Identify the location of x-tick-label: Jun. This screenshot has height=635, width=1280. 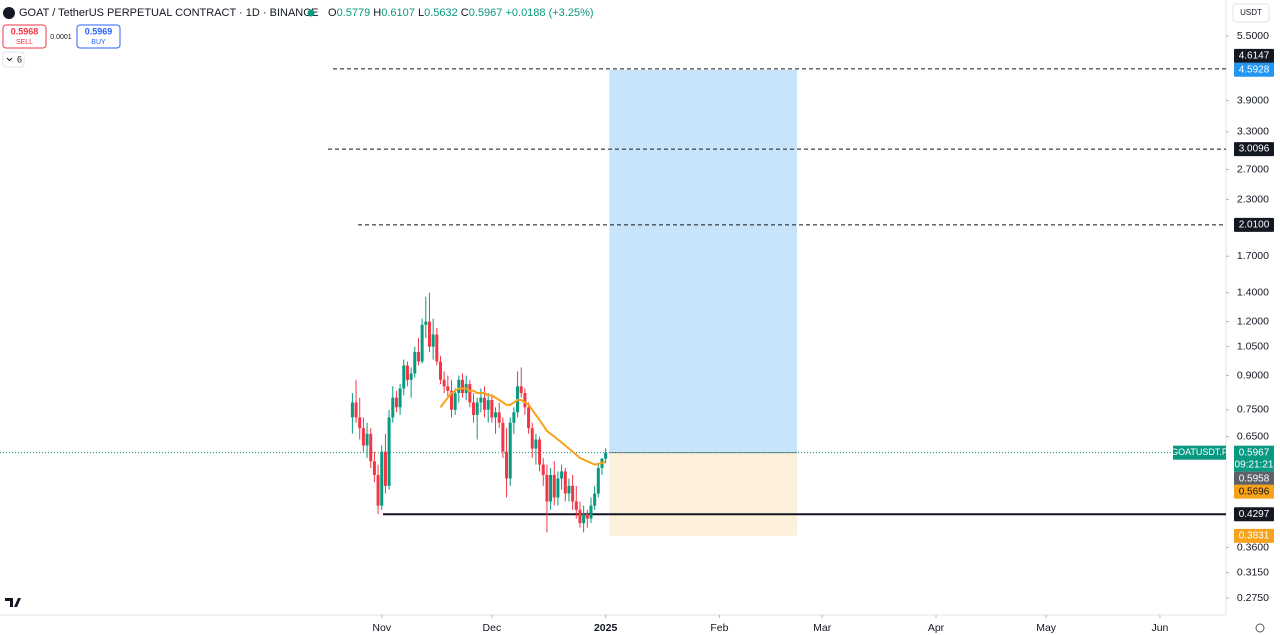
(1159, 628).